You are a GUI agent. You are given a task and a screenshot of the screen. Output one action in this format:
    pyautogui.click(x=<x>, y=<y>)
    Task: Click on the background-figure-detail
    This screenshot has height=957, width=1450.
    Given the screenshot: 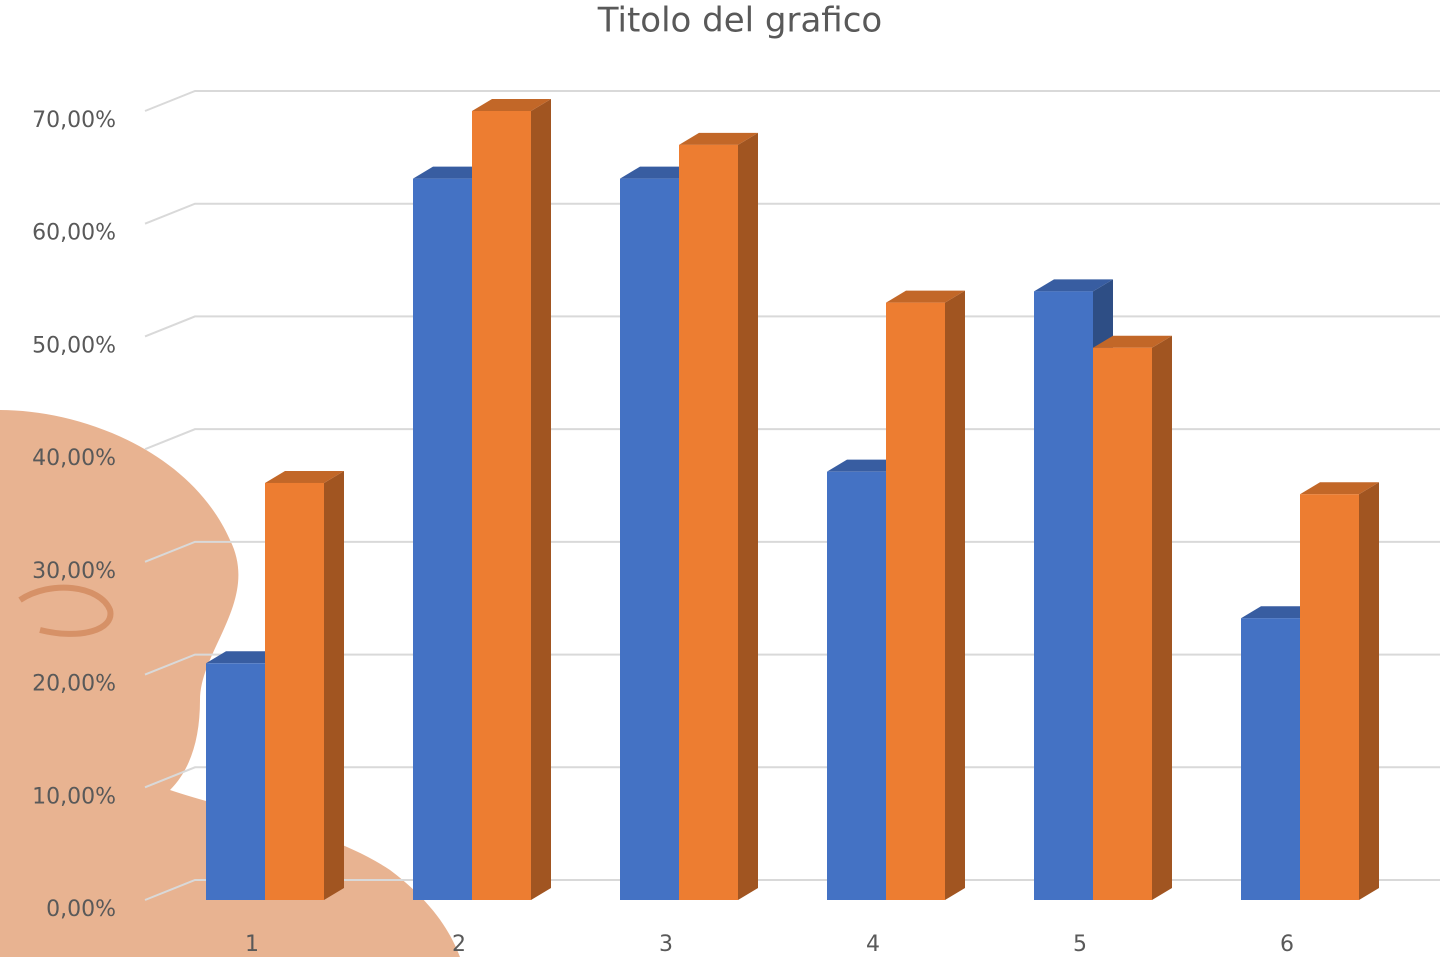 What is the action you would take?
    pyautogui.click(x=66, y=610)
    